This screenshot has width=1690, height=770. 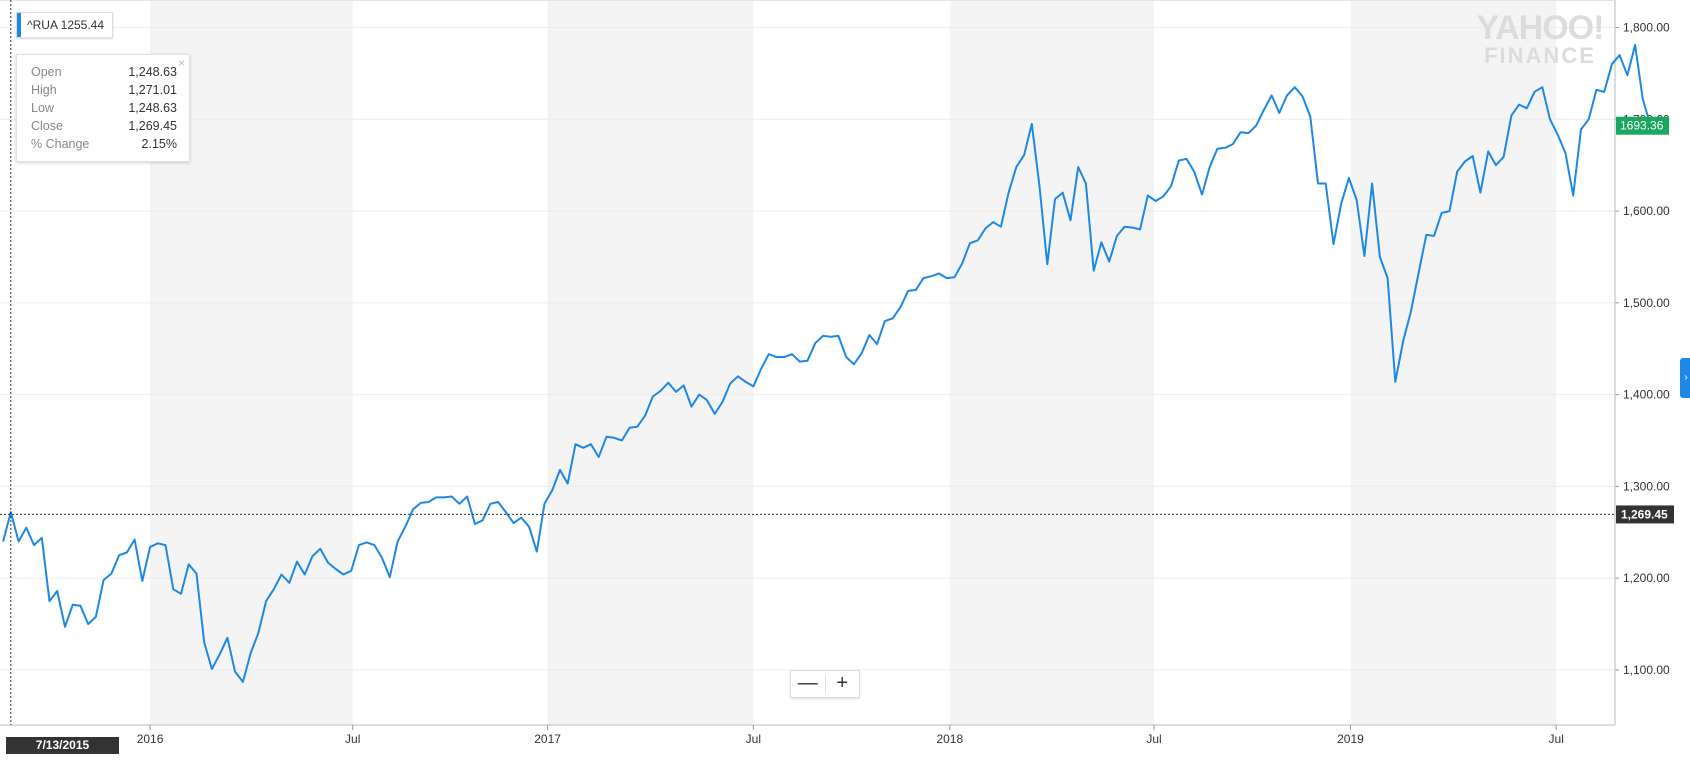 What do you see at coordinates (1350, 739) in the screenshot?
I see `x-tick-label: 2019` at bounding box center [1350, 739].